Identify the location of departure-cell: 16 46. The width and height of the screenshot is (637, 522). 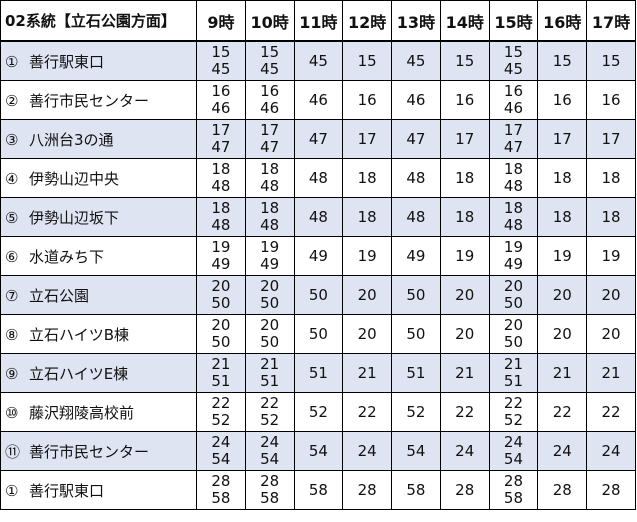
(269, 100).